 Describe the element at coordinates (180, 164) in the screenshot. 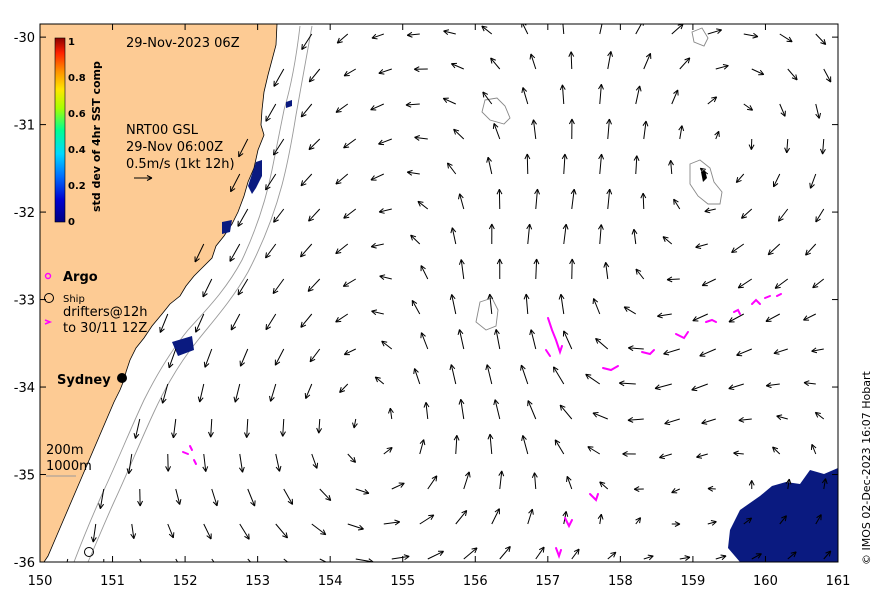

I see `current-scale: 0.5m/s (1kt 12h)` at that location.